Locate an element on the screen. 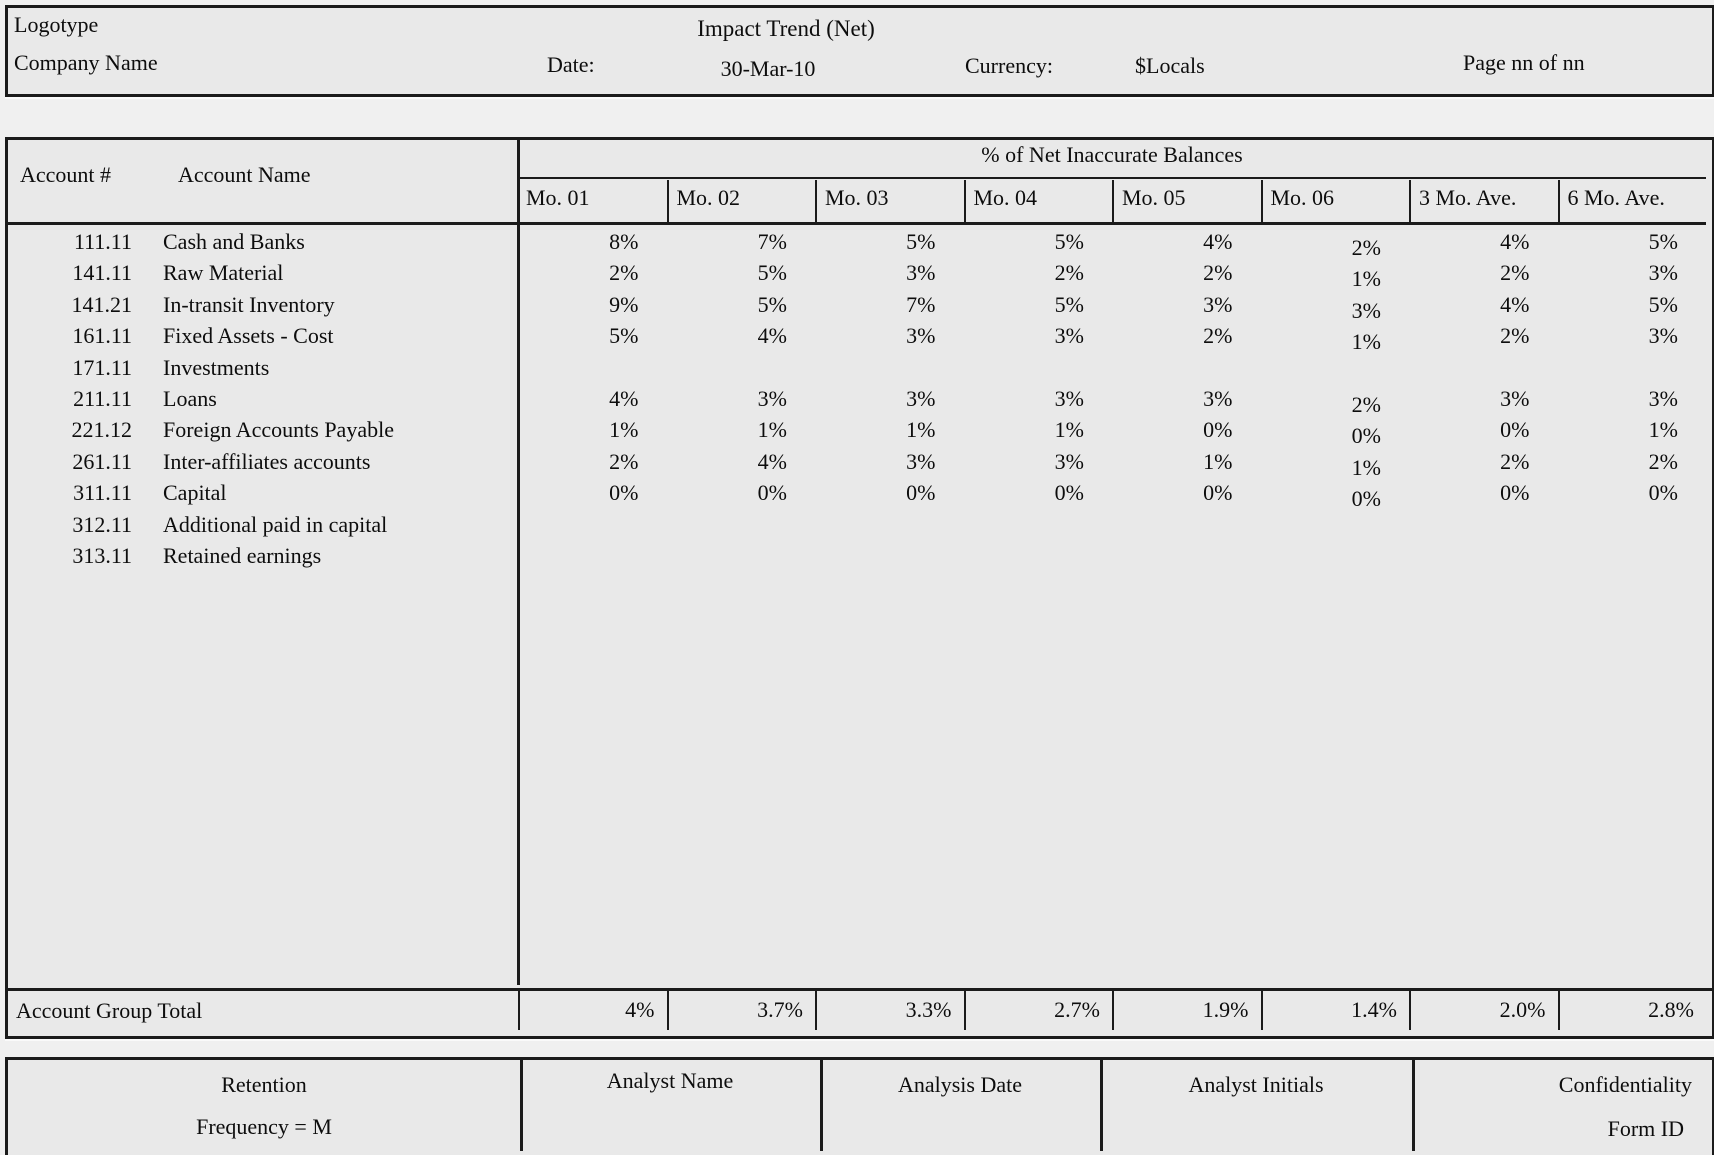 Image resolution: width=1714 pixels, height=1155 pixels. analysis-date-cell: Analysis Date is located at coordinates (960, 1105).